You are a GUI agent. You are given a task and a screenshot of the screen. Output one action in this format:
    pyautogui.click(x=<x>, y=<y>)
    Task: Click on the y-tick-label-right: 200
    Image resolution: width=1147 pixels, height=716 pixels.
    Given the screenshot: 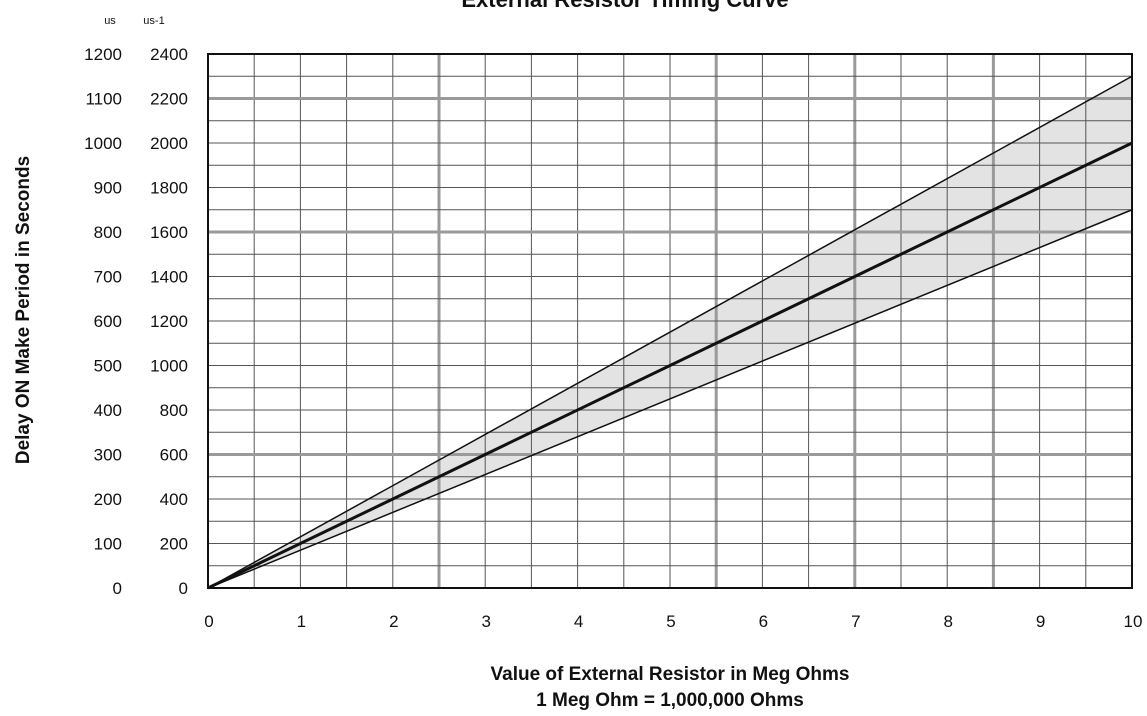 What is the action you would take?
    pyautogui.click(x=174, y=544)
    